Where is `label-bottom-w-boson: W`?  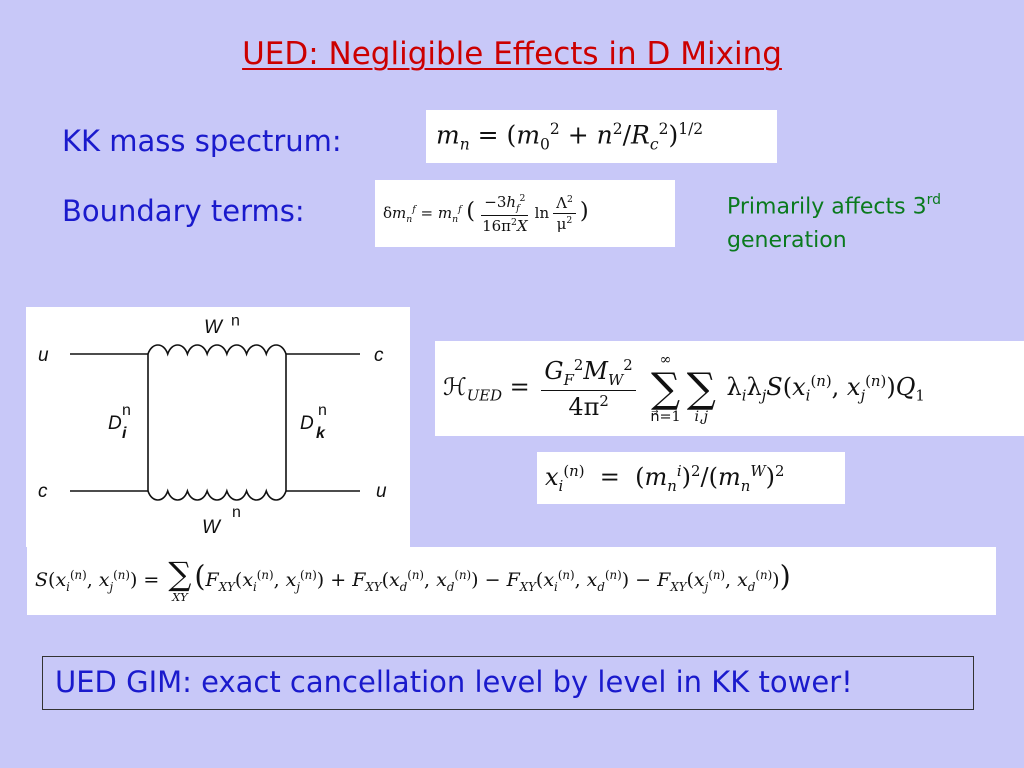
label-bottom-w-boson: W is located at coordinates (212, 527).